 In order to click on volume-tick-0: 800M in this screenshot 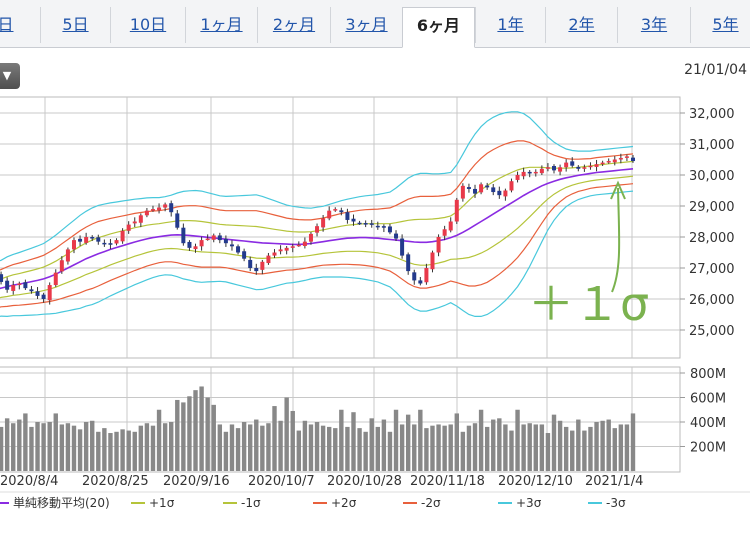, I will do `click(708, 374)`.